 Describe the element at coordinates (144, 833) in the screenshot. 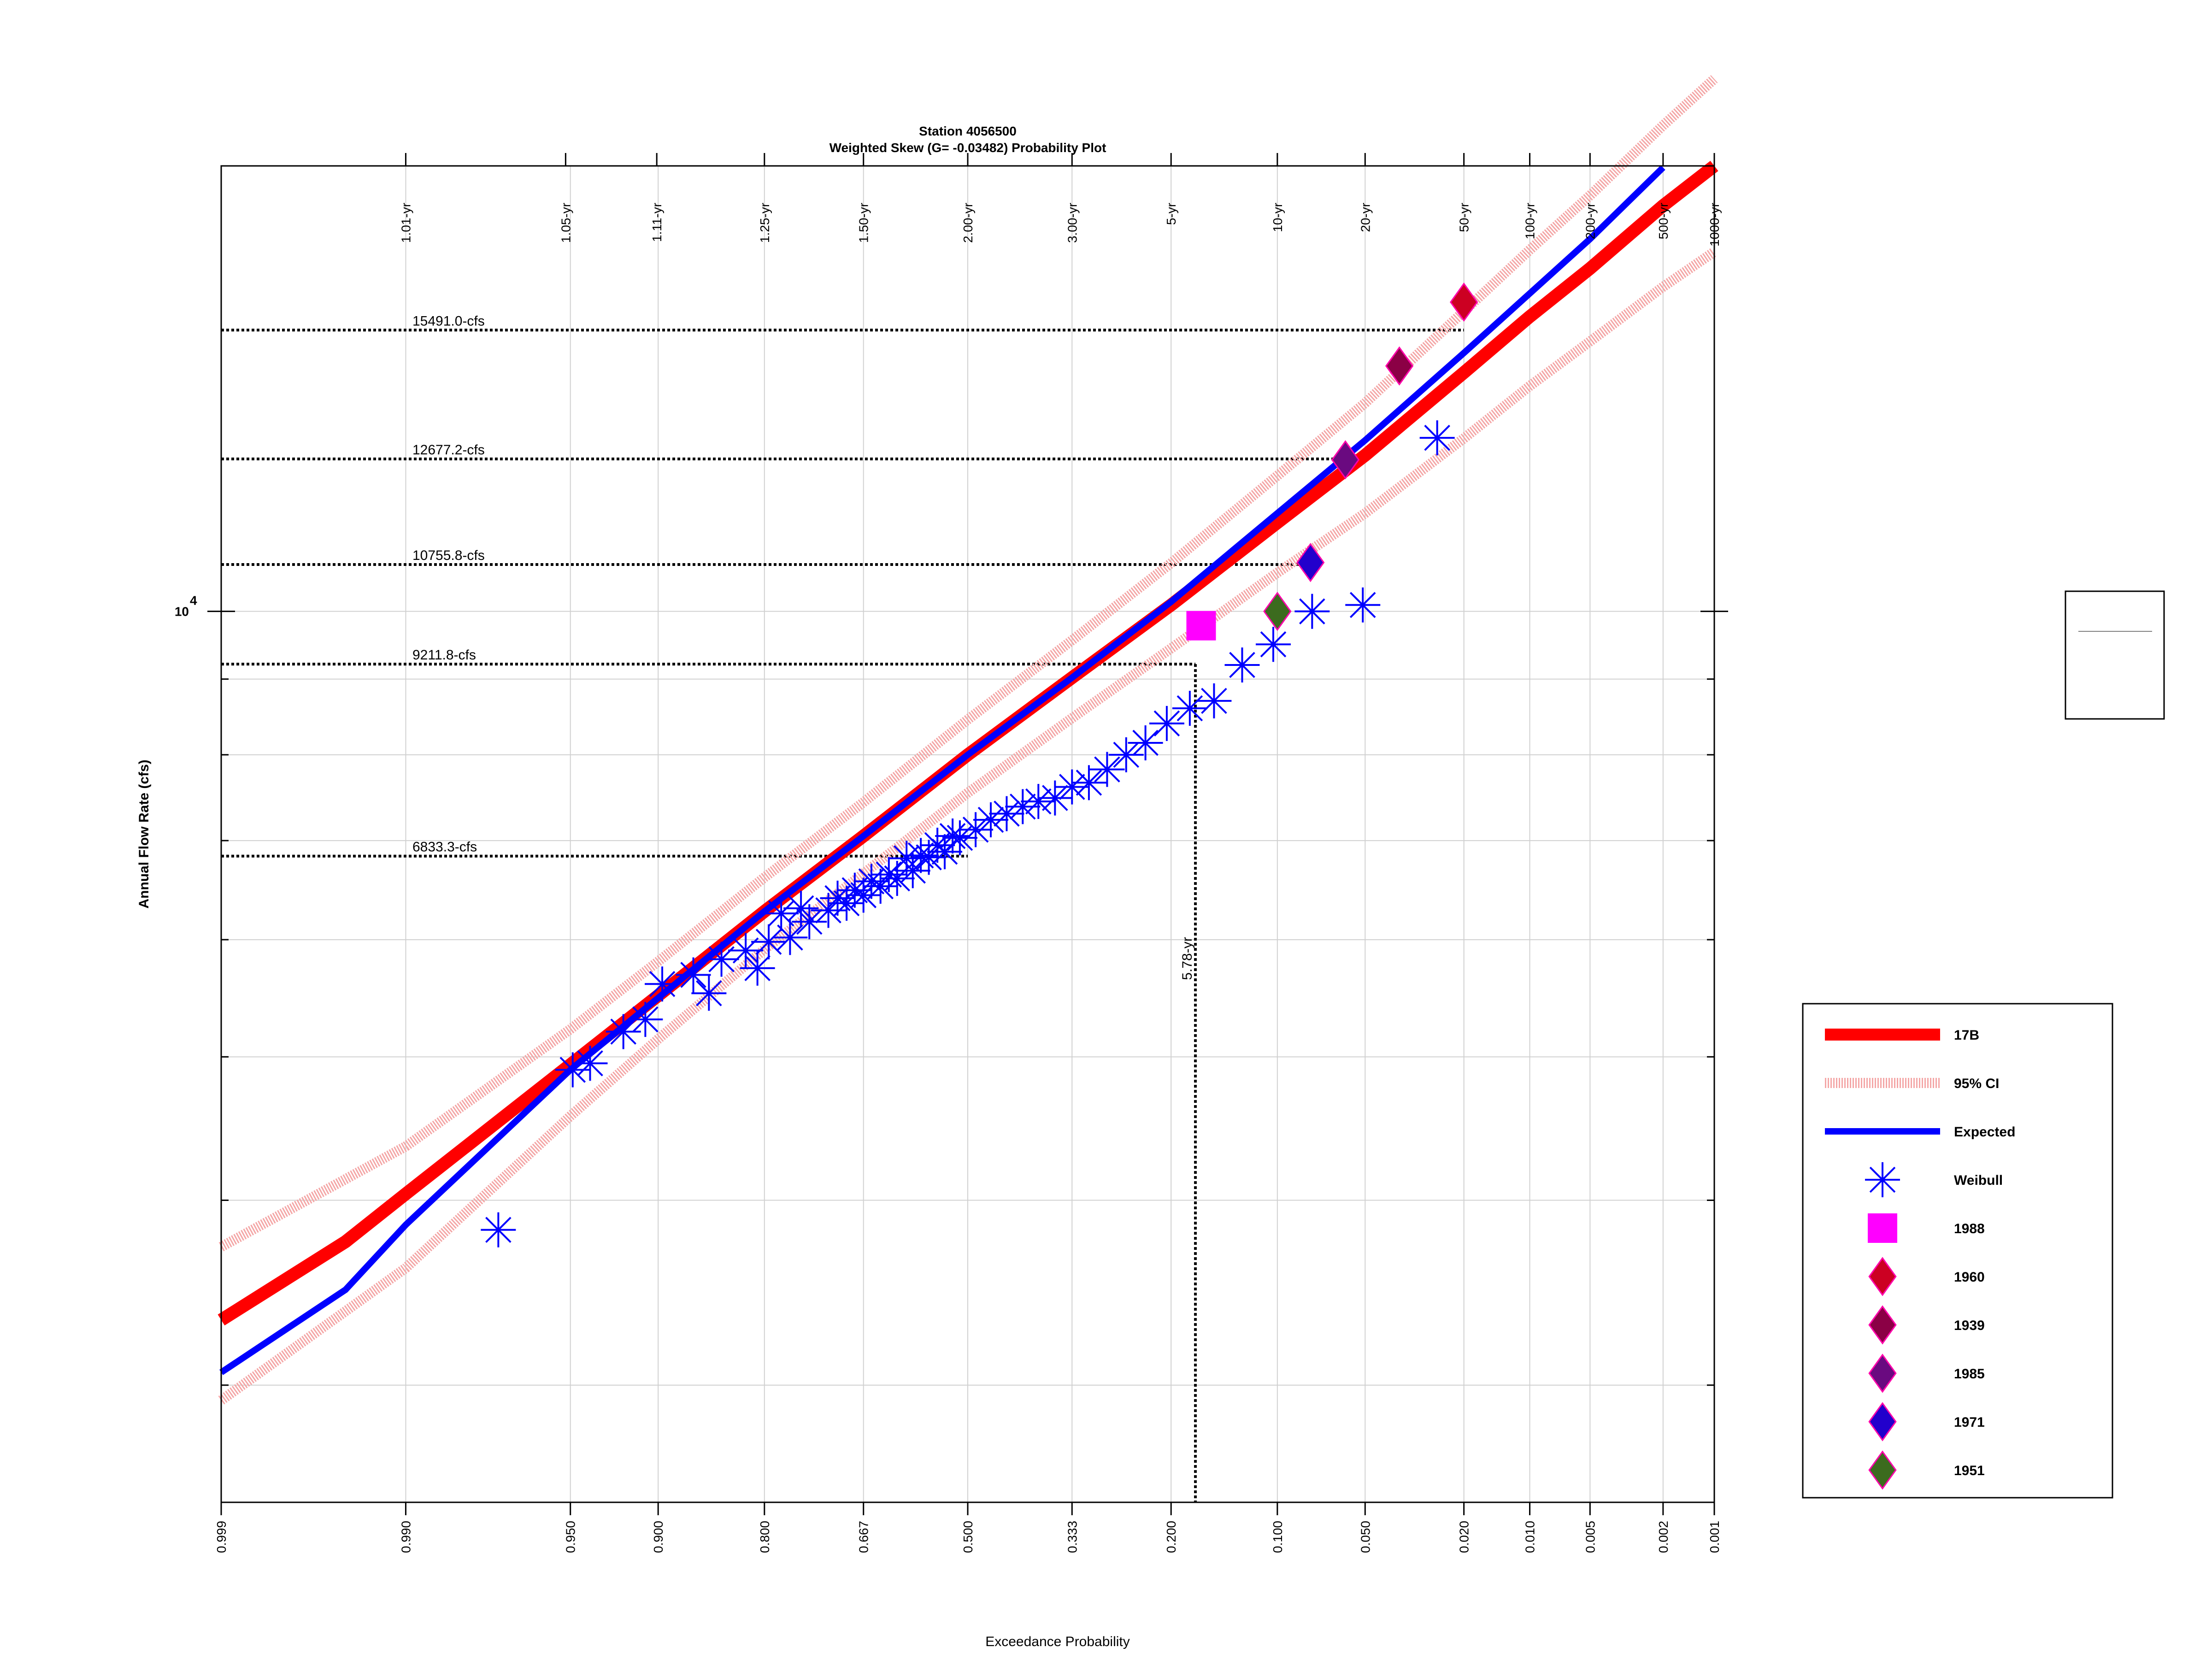

I see `y-axis-label: Annual Flow Rate (cfs)` at that location.